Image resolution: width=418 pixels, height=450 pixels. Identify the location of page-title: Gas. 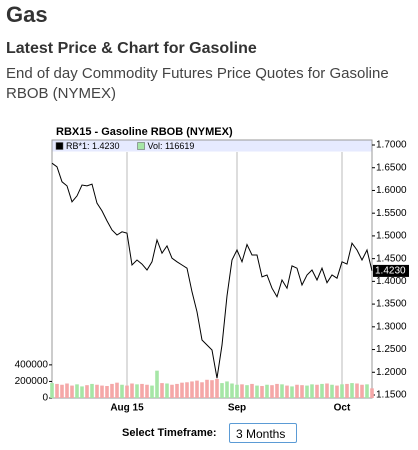
(27, 14).